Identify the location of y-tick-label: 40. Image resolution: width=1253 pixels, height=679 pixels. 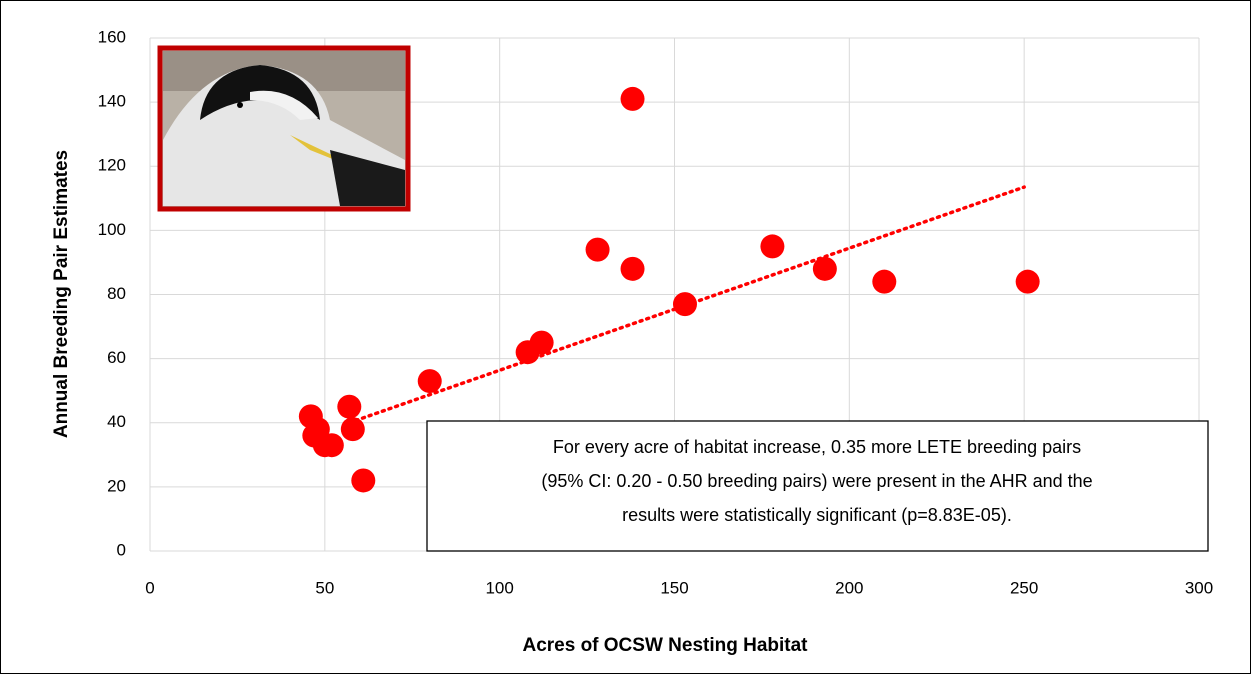
(116, 421).